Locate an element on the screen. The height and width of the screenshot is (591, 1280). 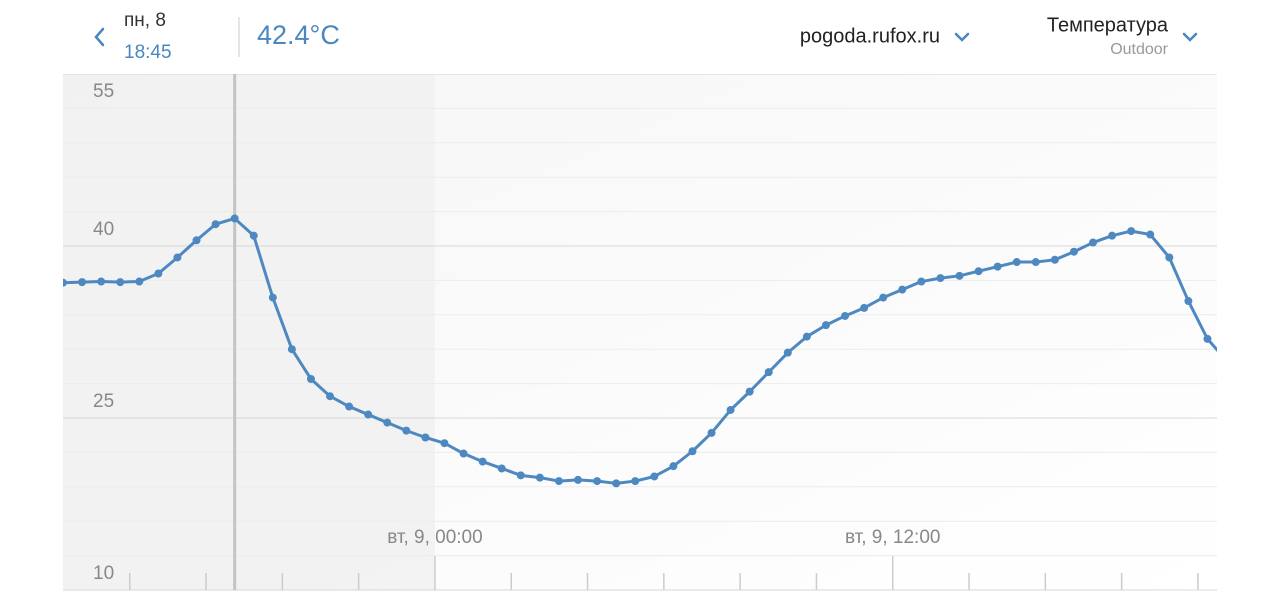
y-tick-label: 40 is located at coordinates (103, 229).